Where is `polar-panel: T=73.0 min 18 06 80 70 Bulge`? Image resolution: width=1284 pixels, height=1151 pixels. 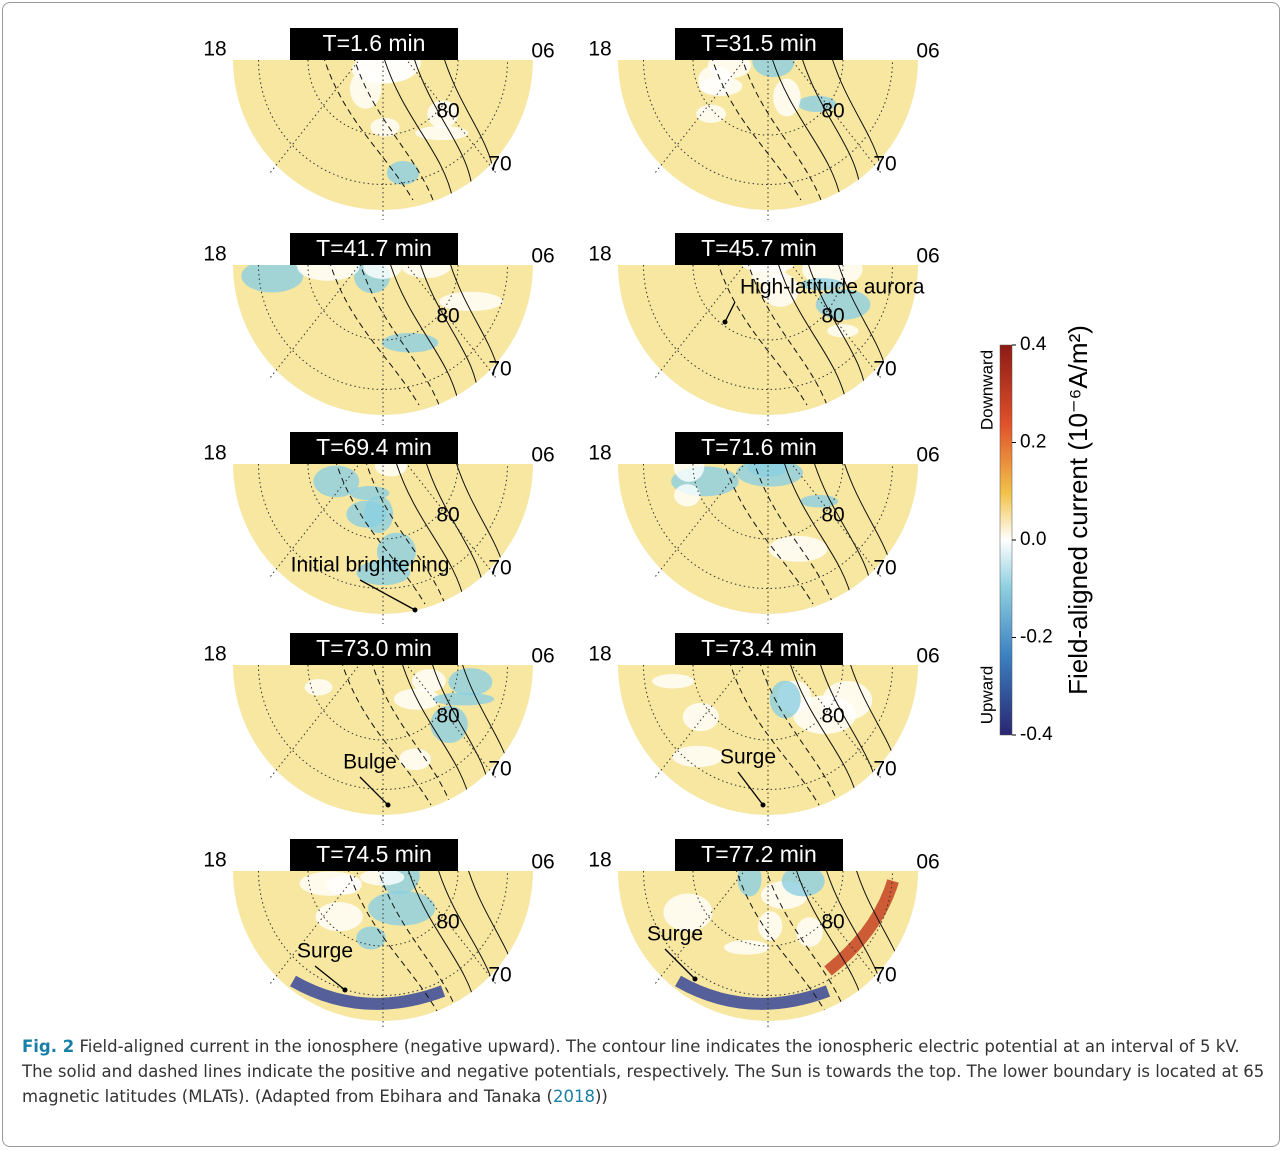 polar-panel: T=73.0 min 18 06 80 70 Bulge is located at coordinates (379, 729).